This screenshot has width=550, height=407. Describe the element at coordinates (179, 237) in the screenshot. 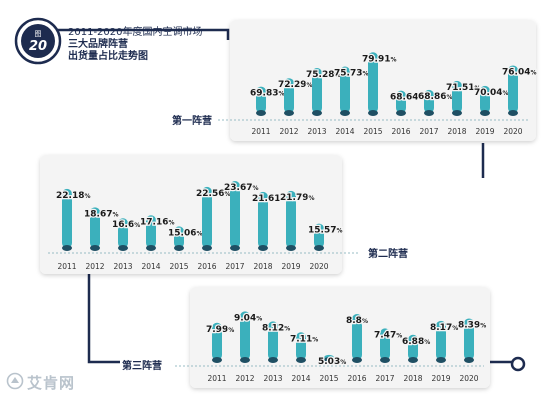

I see `bar-2-2015` at that location.